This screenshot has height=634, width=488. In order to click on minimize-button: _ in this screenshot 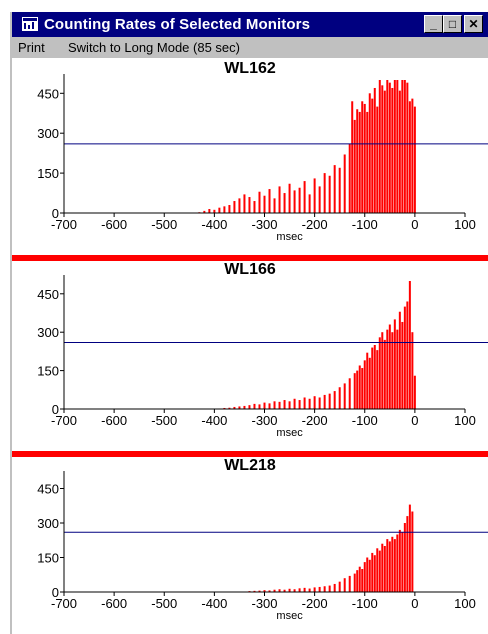, I will do `click(433, 24)`.